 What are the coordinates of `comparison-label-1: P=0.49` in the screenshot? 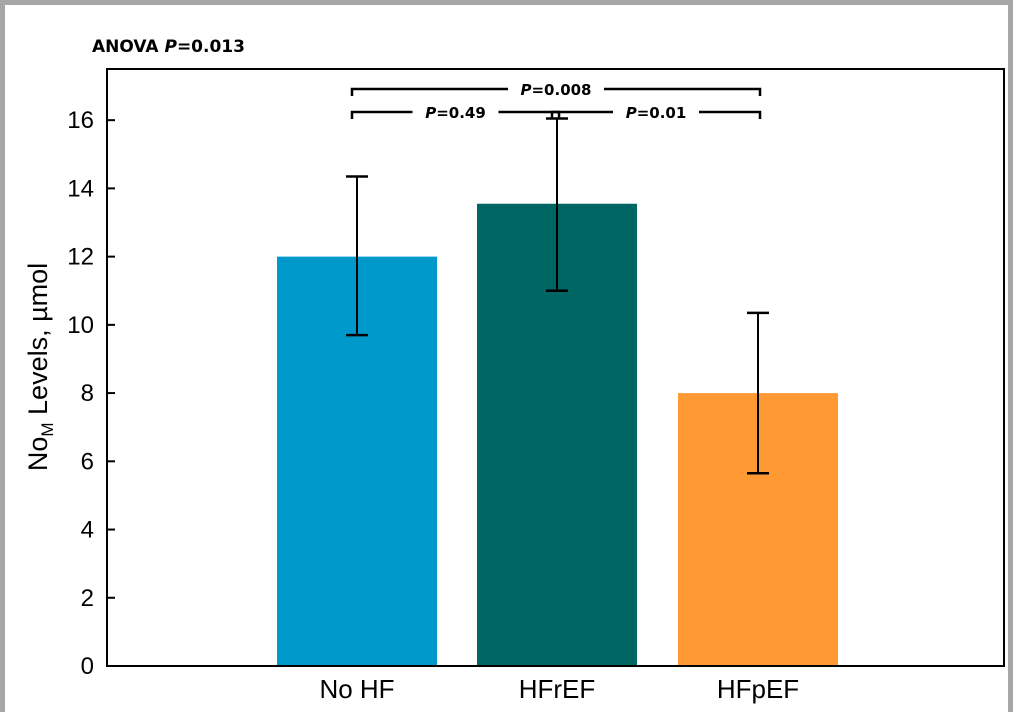 It's located at (455, 113).